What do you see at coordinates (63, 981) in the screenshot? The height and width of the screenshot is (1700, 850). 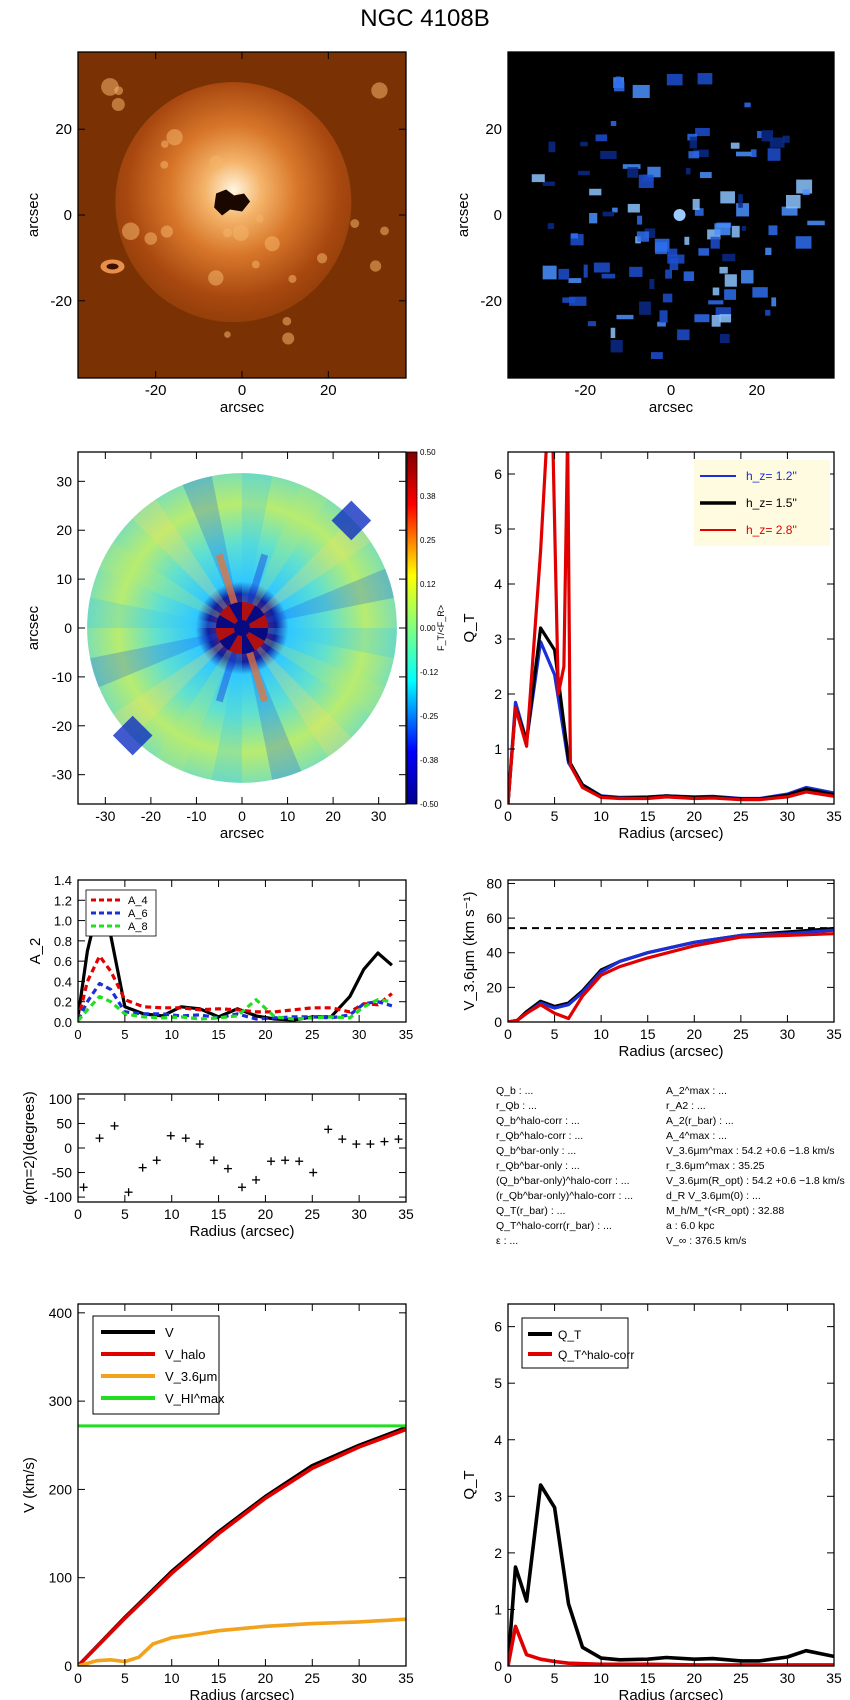 I see `y-tick-label: 0.4` at bounding box center [63, 981].